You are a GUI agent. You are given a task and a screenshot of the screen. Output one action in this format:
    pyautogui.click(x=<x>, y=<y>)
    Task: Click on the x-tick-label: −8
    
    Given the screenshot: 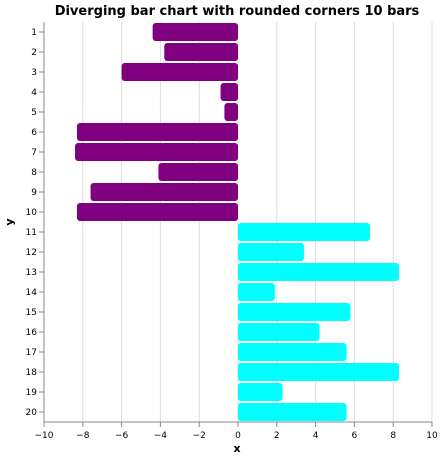 What is the action you would take?
    pyautogui.click(x=83, y=436)
    